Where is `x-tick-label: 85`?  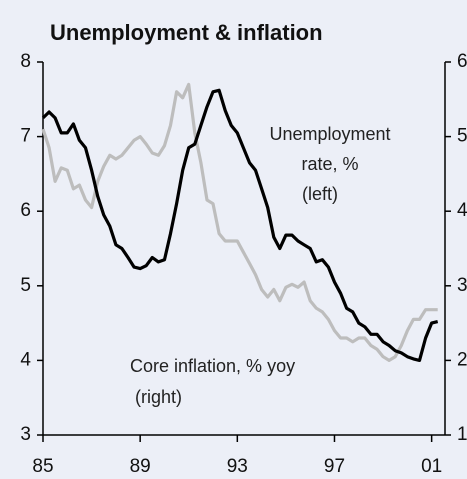 x-tick-label: 85 is located at coordinates (42, 466).